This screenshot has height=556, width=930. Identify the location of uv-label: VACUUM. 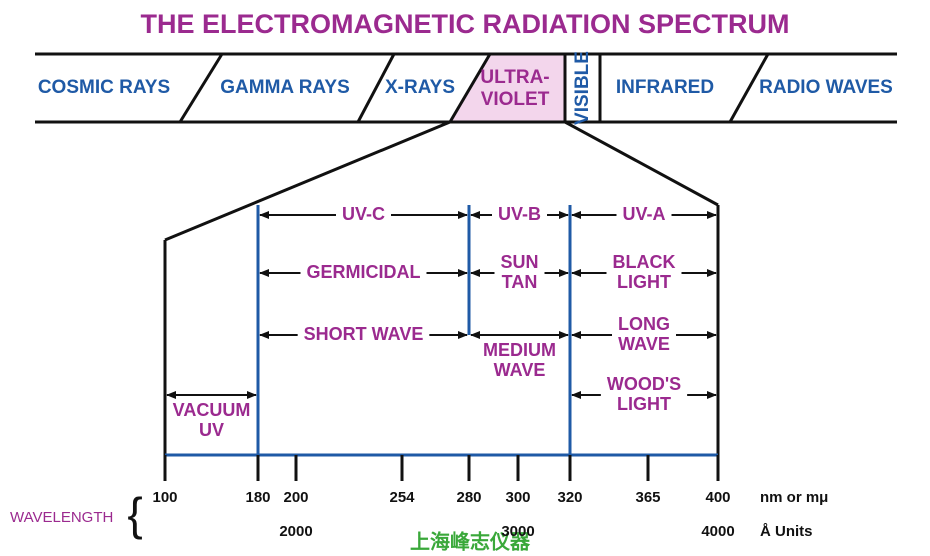
(212, 410).